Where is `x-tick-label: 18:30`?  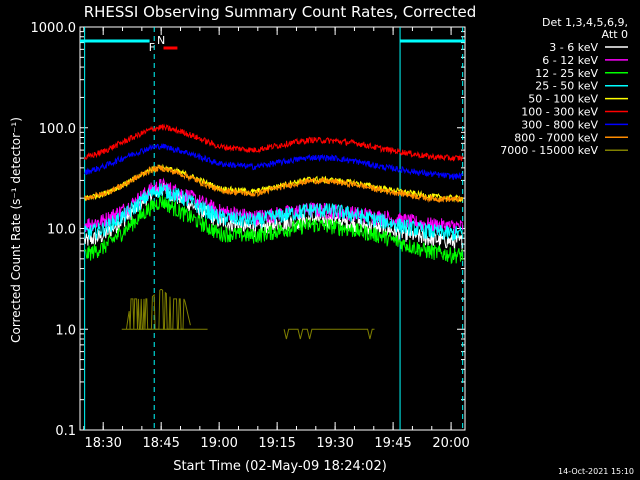 x-tick-label: 18:30 is located at coordinates (102, 443).